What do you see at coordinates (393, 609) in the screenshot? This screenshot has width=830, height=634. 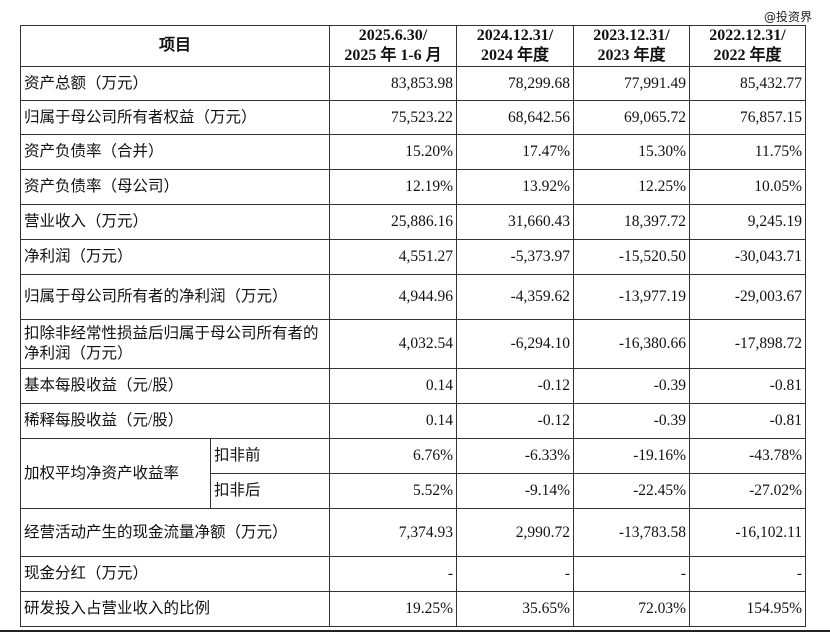 I see `row-value: 19.25%` at bounding box center [393, 609].